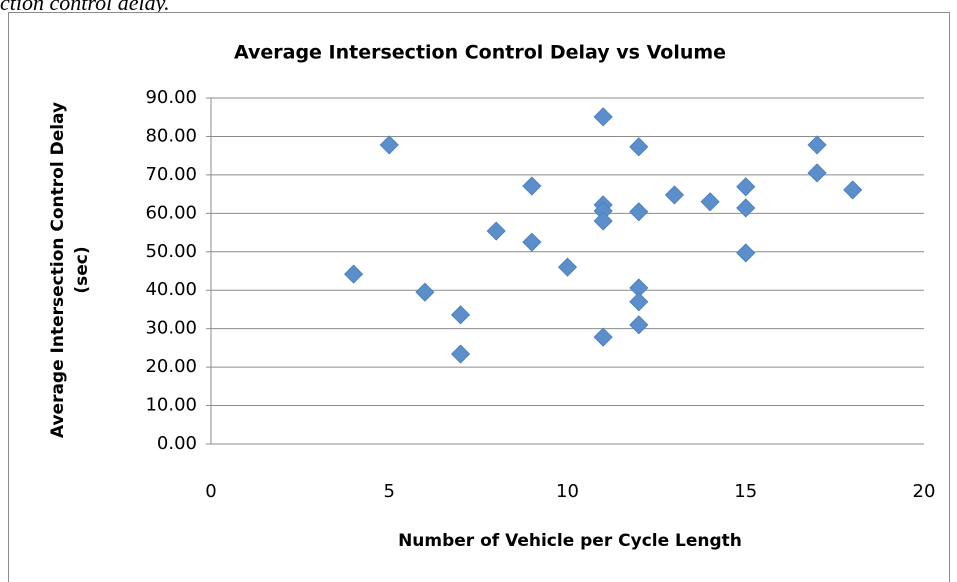 The width and height of the screenshot is (957, 582). What do you see at coordinates (171, 289) in the screenshot?
I see `y-tick-label: 40.00` at bounding box center [171, 289].